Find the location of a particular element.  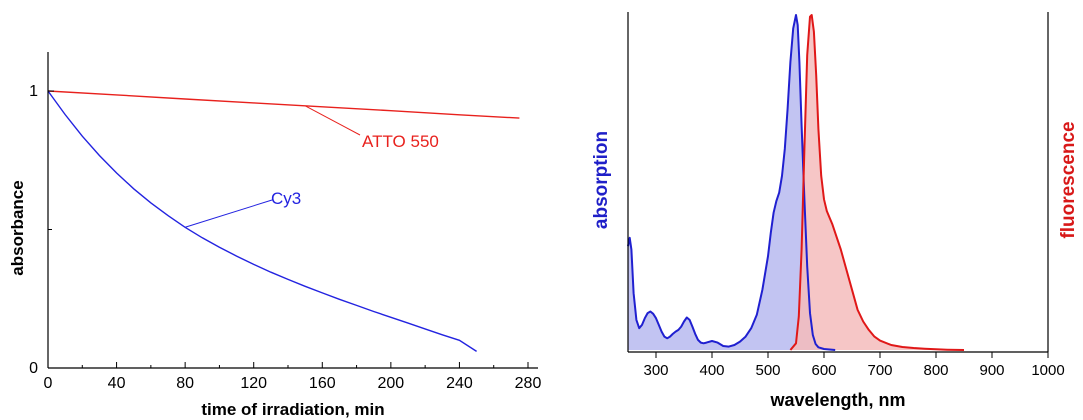

x-tick-label: 900 is located at coordinates (991, 370).